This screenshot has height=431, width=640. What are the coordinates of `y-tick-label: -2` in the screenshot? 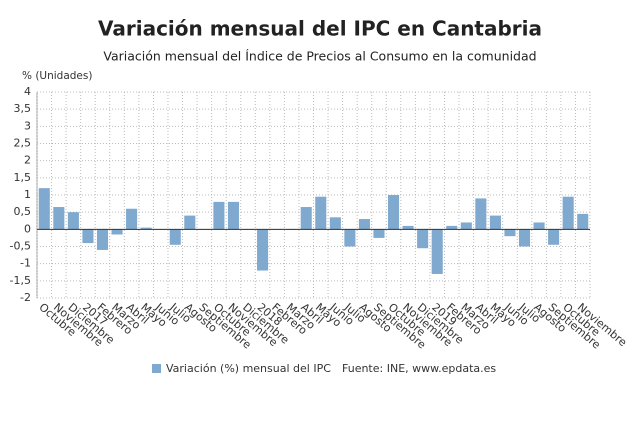 It's located at (25, 297).